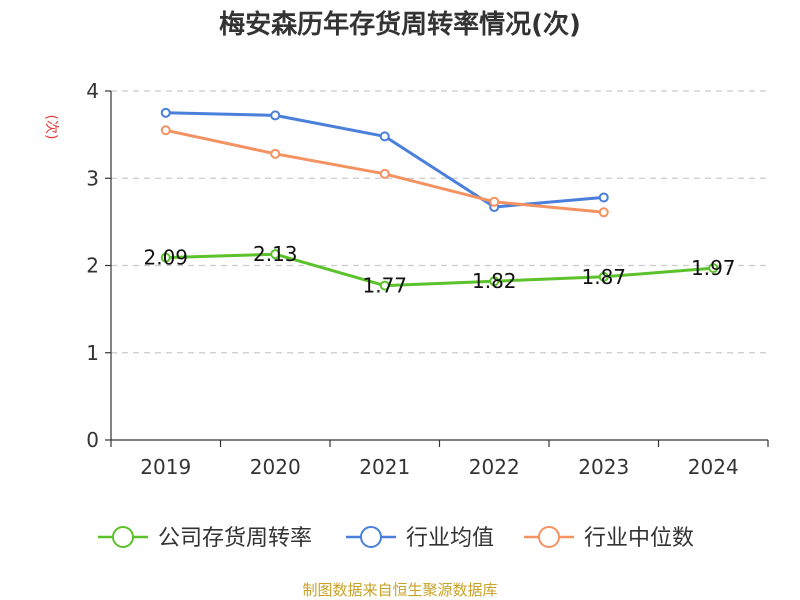 Image resolution: width=800 pixels, height=600 pixels. Describe the element at coordinates (400, 25) in the screenshot. I see `chart-title: 梅安森历年存货周转率情况(次)` at that location.